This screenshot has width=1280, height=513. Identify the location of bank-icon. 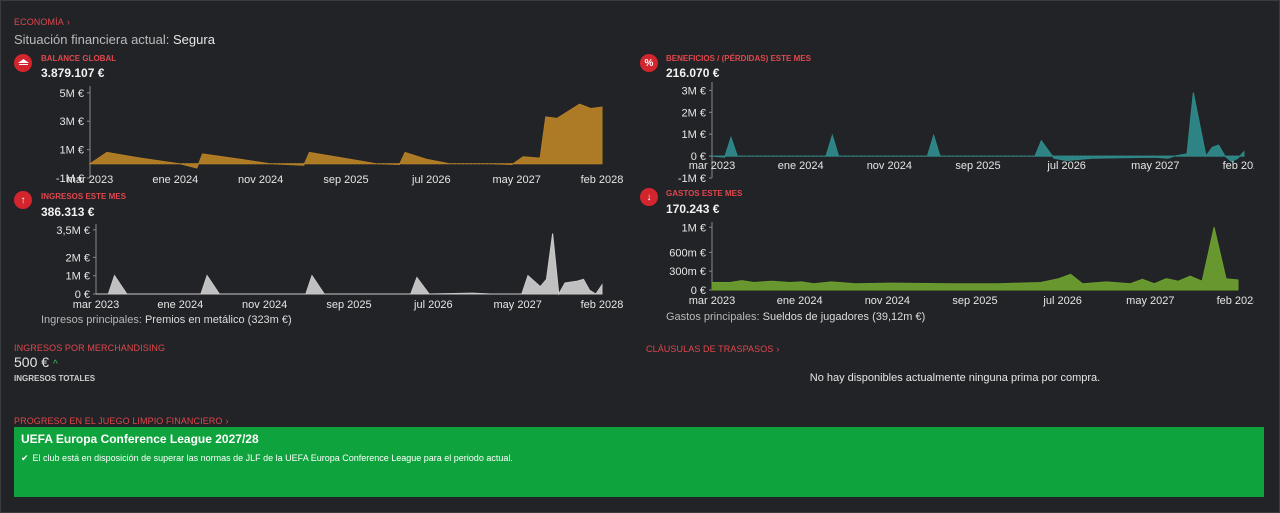
(23, 63).